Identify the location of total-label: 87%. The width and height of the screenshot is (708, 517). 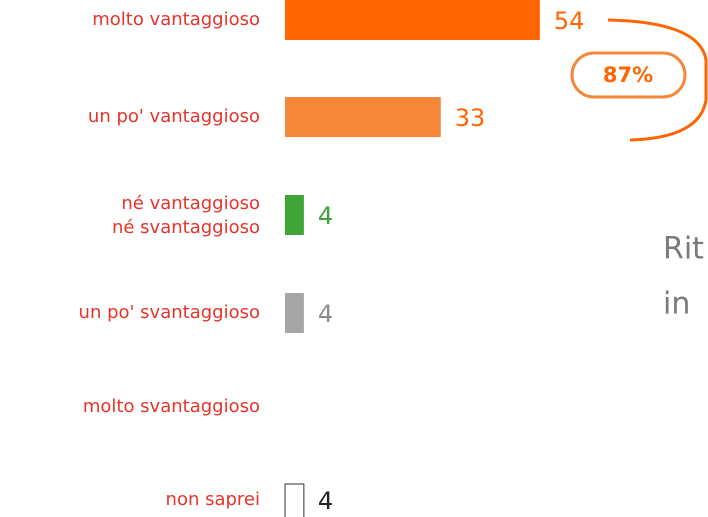
(628, 75).